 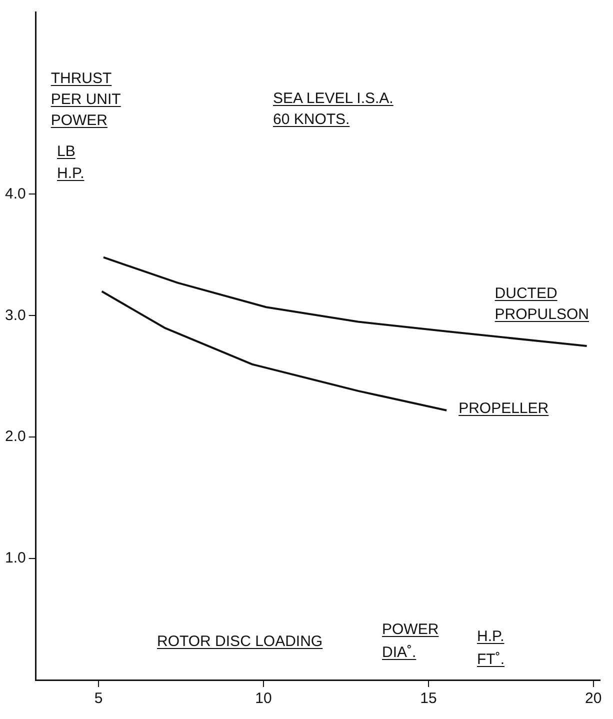 What do you see at coordinates (98, 699) in the screenshot?
I see `x-tick-label: 5` at bounding box center [98, 699].